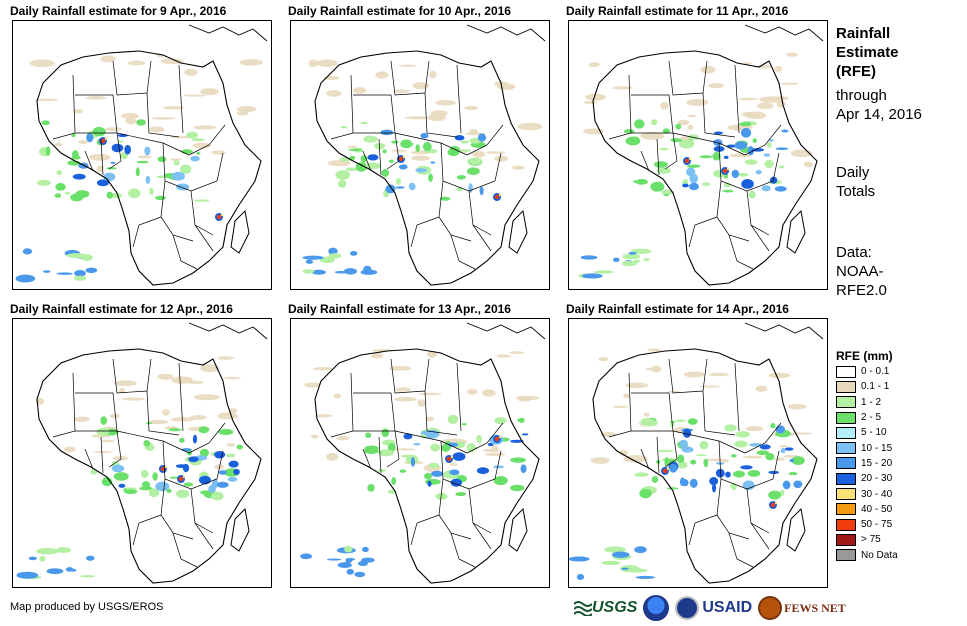  What do you see at coordinates (898, 271) in the screenshot?
I see `side-data-source: Data: NOAA- RFE2.0` at bounding box center [898, 271].